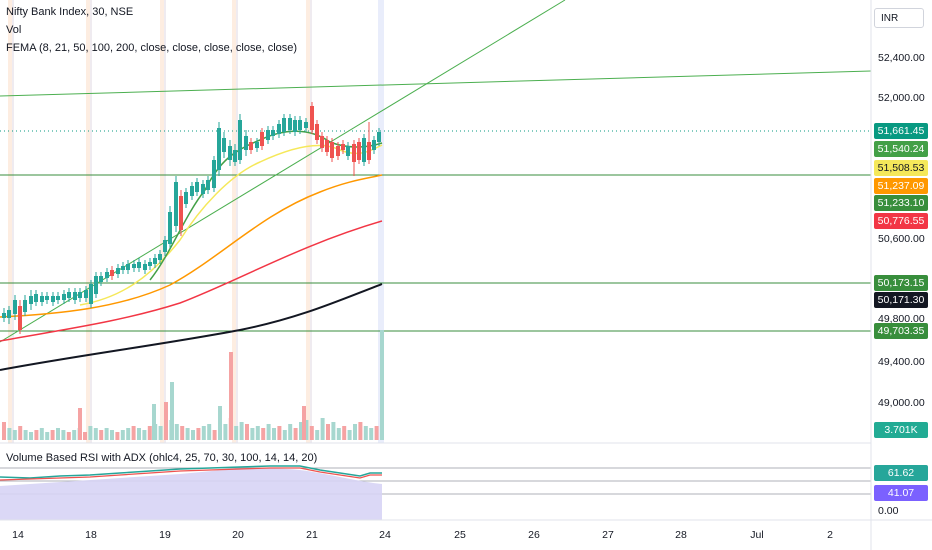  Describe the element at coordinates (757, 535) in the screenshot. I see `time-axis-label: Jul` at that location.